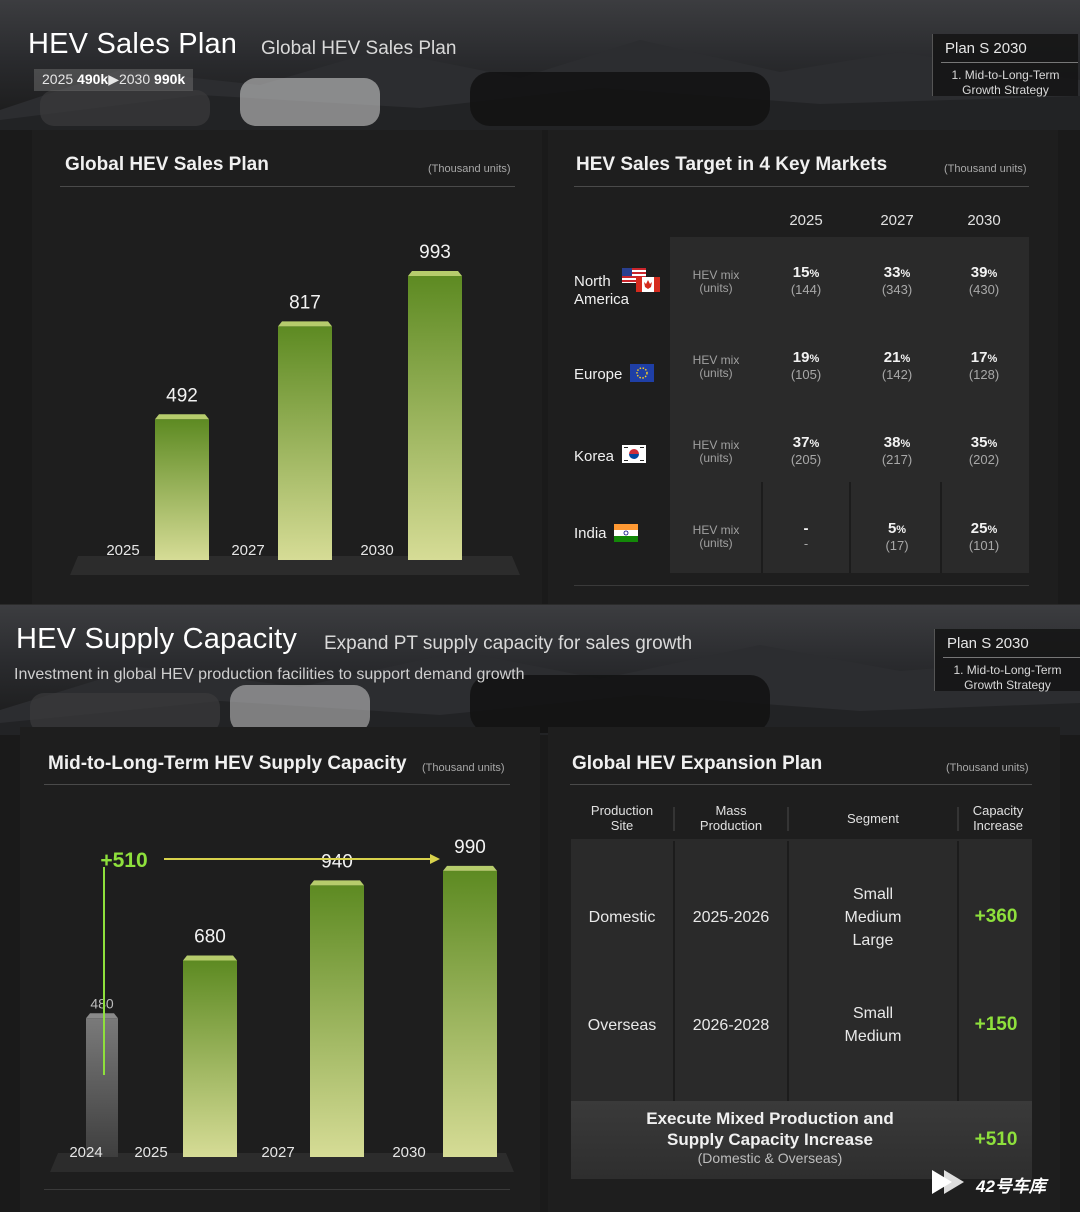 Image resolution: width=1080 pixels, height=1212 pixels. Describe the element at coordinates (634, 454) in the screenshot. I see `korea-flag-icon` at that location.